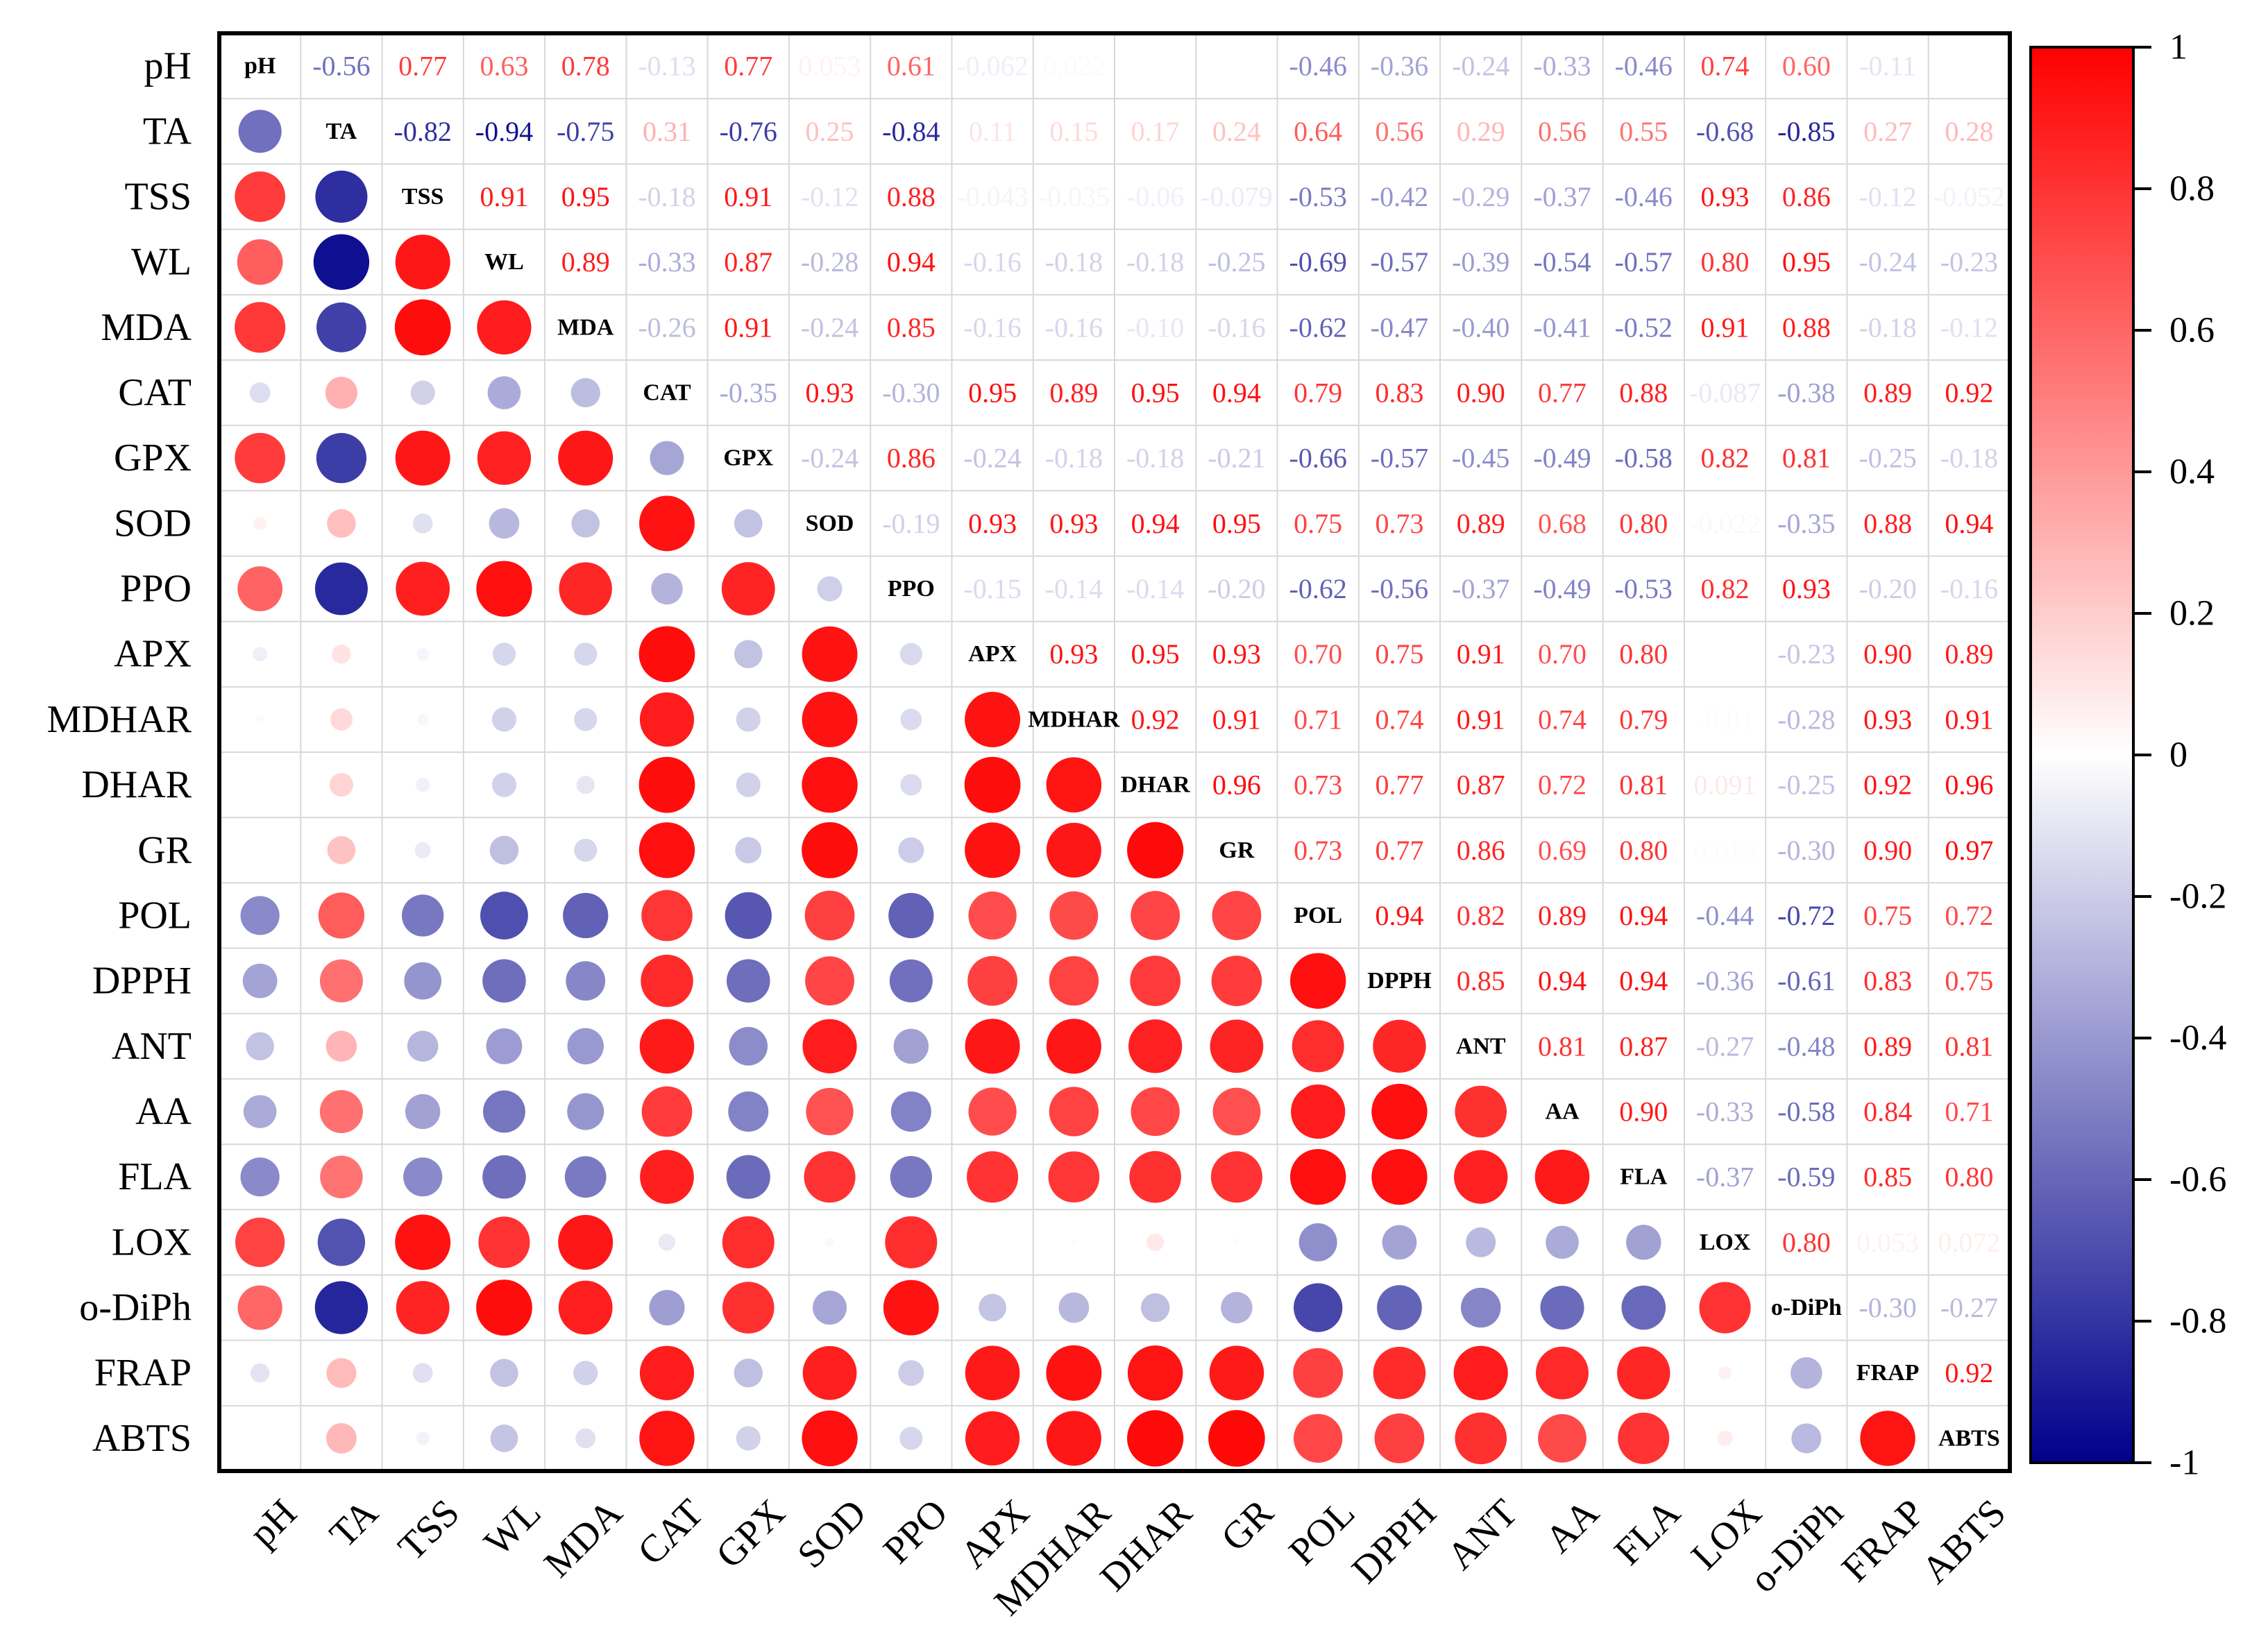 Image resolution: width=2268 pixels, height=1632 pixels. I want to click on value-label: 0.81, so click(1643, 785).